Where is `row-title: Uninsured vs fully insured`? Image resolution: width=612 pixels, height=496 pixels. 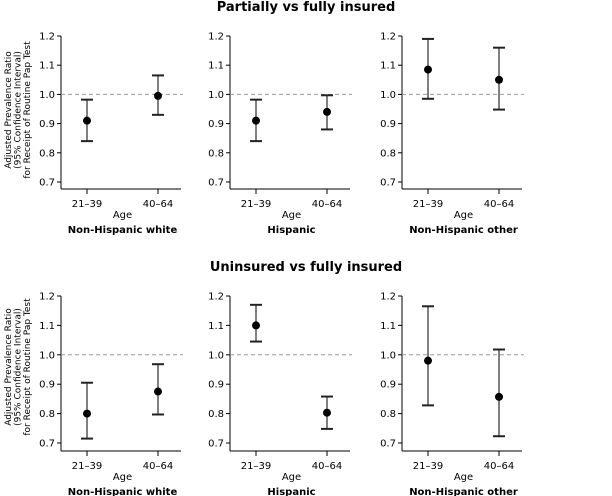 row-title: Uninsured vs fully insured is located at coordinates (306, 267).